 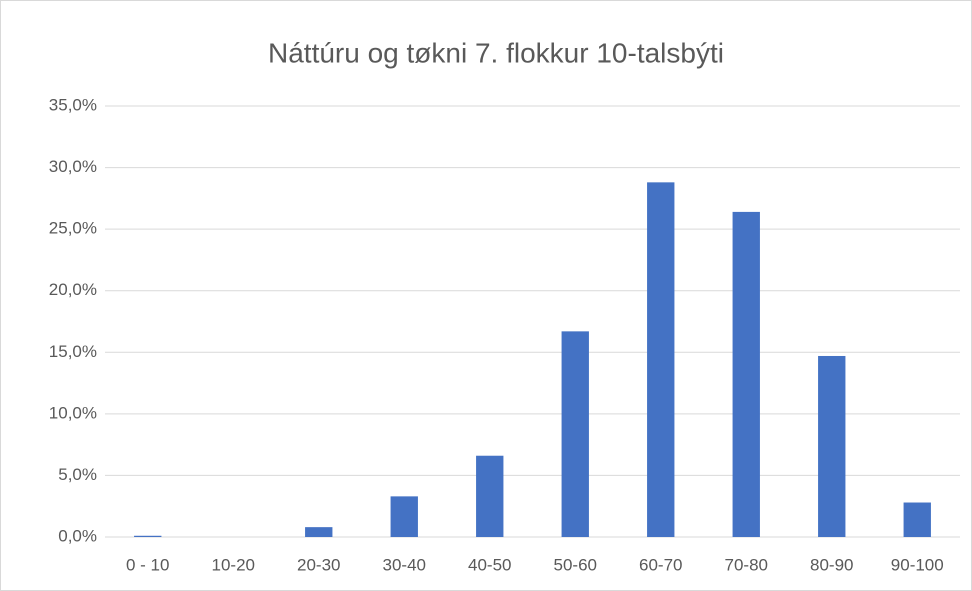 I want to click on chart-title: Náttúru og tøkni 7. flokkur 10-talsbýti, so click(x=496, y=52).